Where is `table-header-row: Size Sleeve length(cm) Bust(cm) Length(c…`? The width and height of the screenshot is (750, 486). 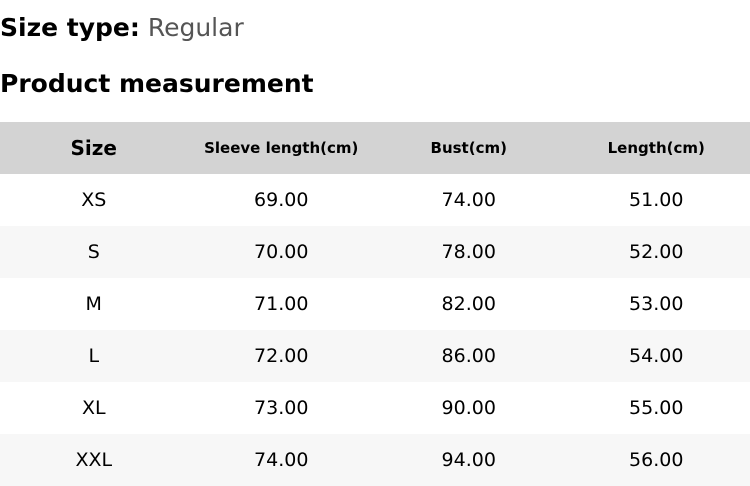
table-header-row: Size Sleeve length(cm) Bust(cm) Length(c… is located at coordinates (375, 148).